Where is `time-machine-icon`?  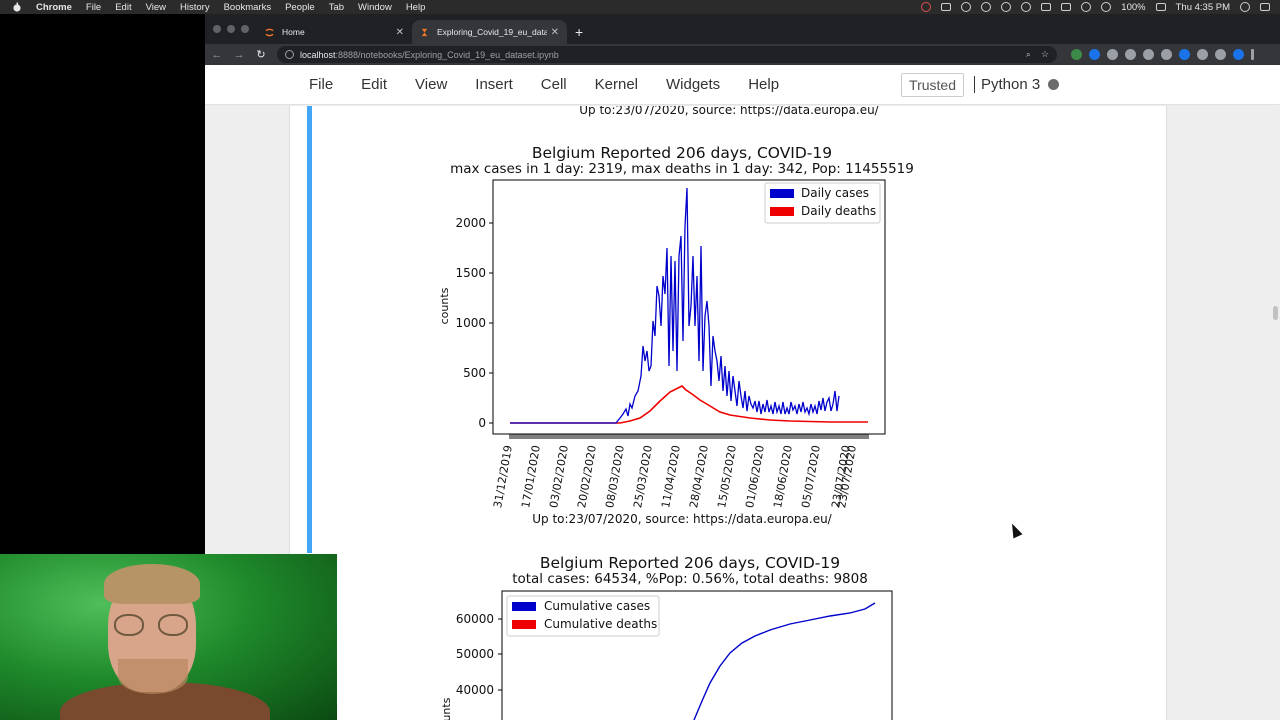 time-machine-icon is located at coordinates (1006, 7).